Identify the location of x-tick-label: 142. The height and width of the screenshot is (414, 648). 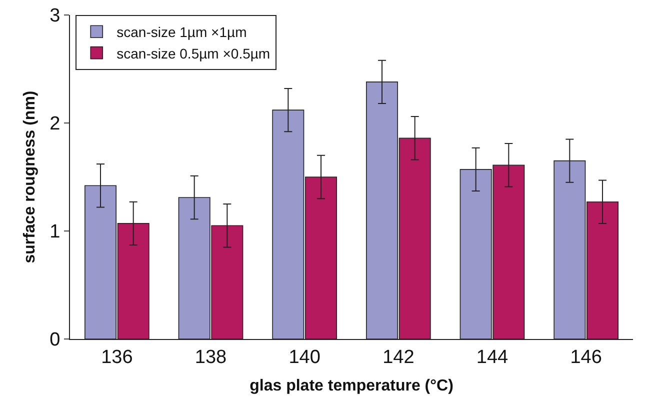
(398, 357).